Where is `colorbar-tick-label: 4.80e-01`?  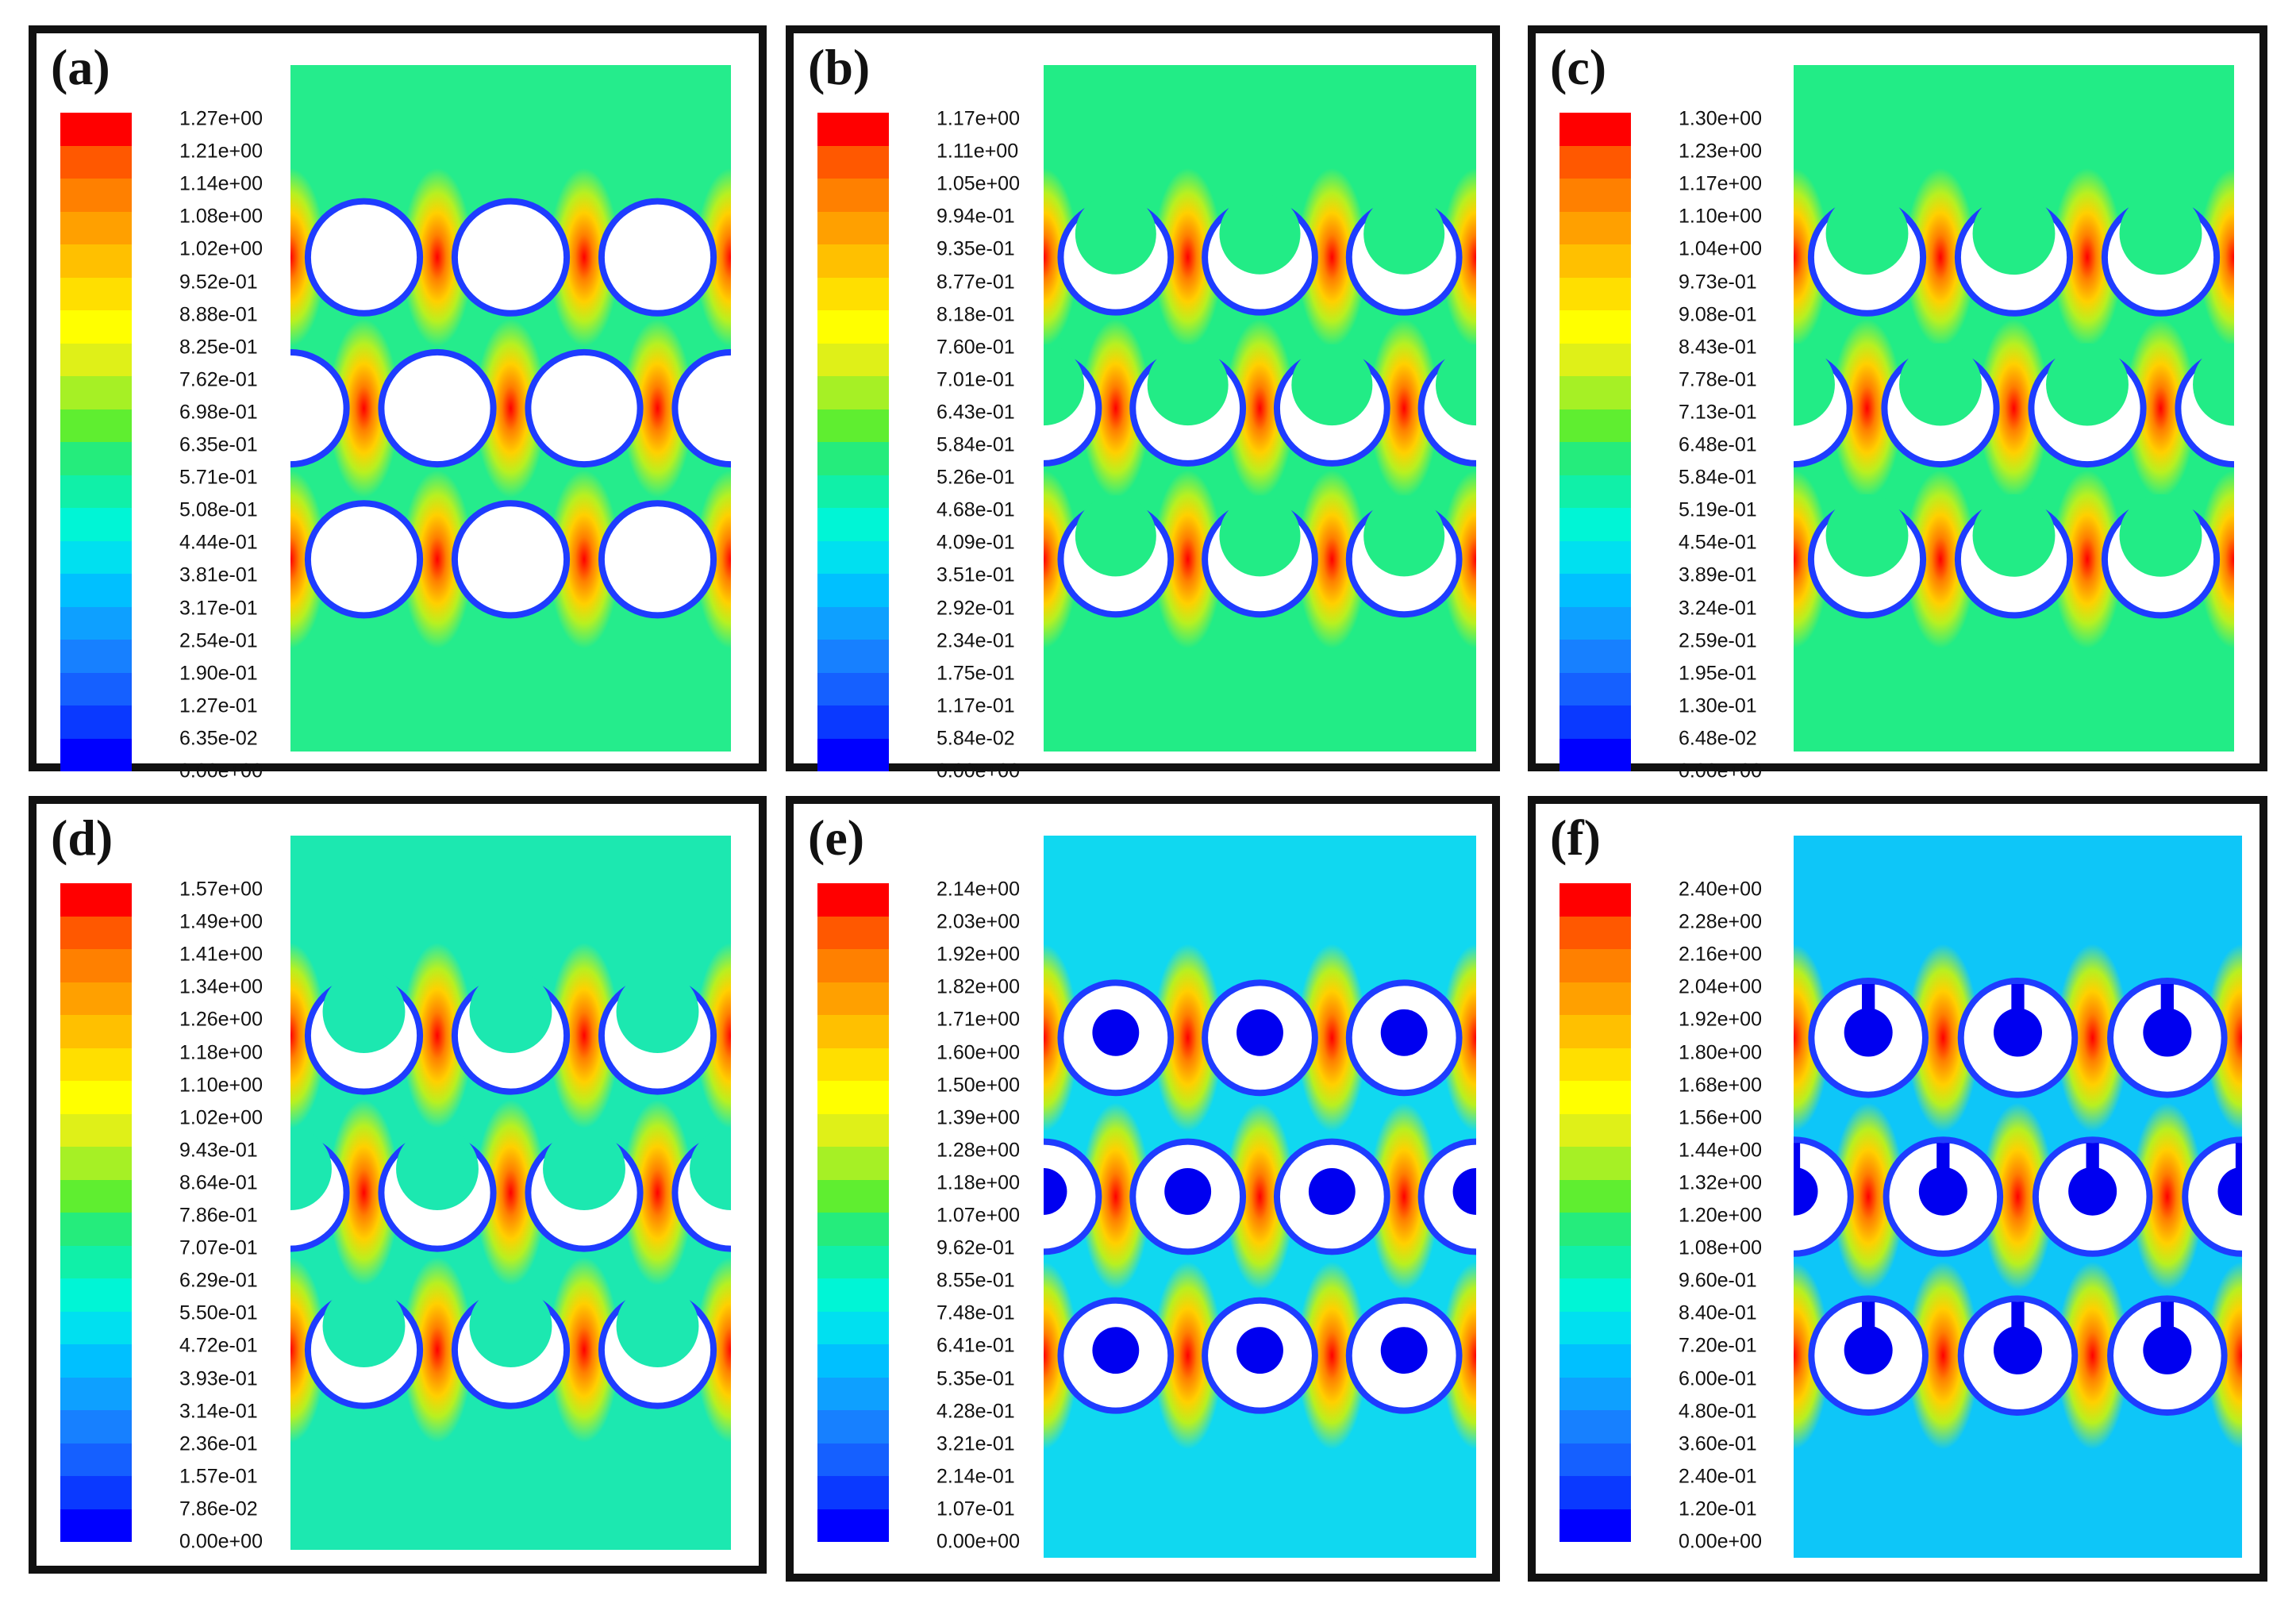
colorbar-tick-label: 4.80e-01 is located at coordinates (1718, 1411).